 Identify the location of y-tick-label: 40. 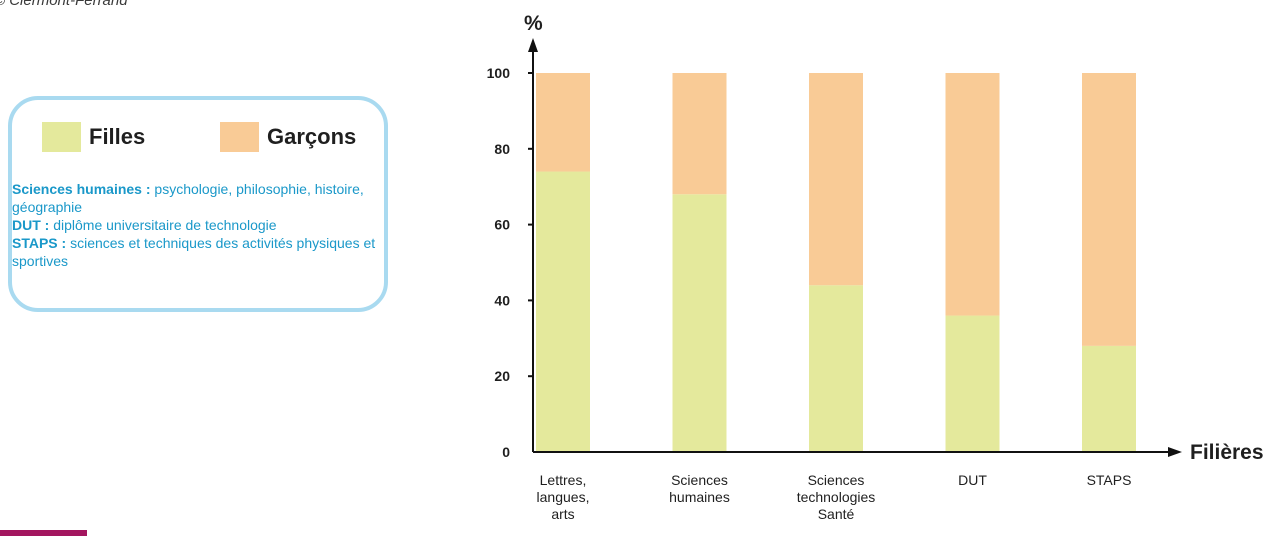
(502, 300).